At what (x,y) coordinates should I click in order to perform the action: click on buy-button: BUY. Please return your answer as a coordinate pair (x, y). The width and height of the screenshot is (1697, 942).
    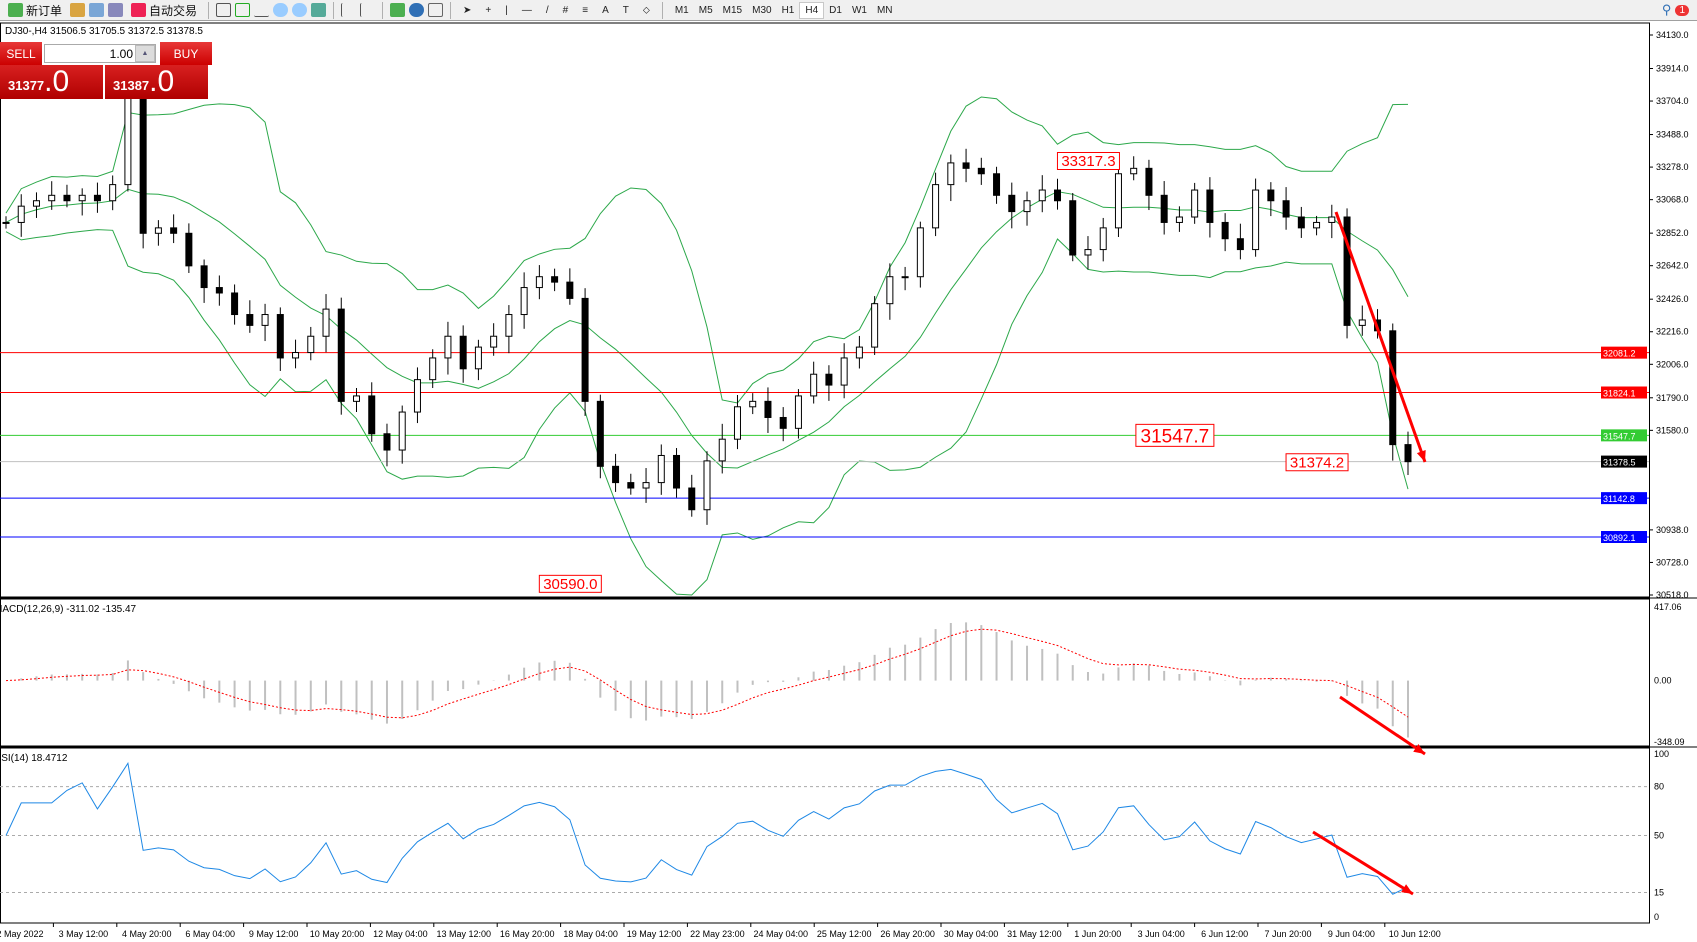
    Looking at the image, I should click on (186, 53).